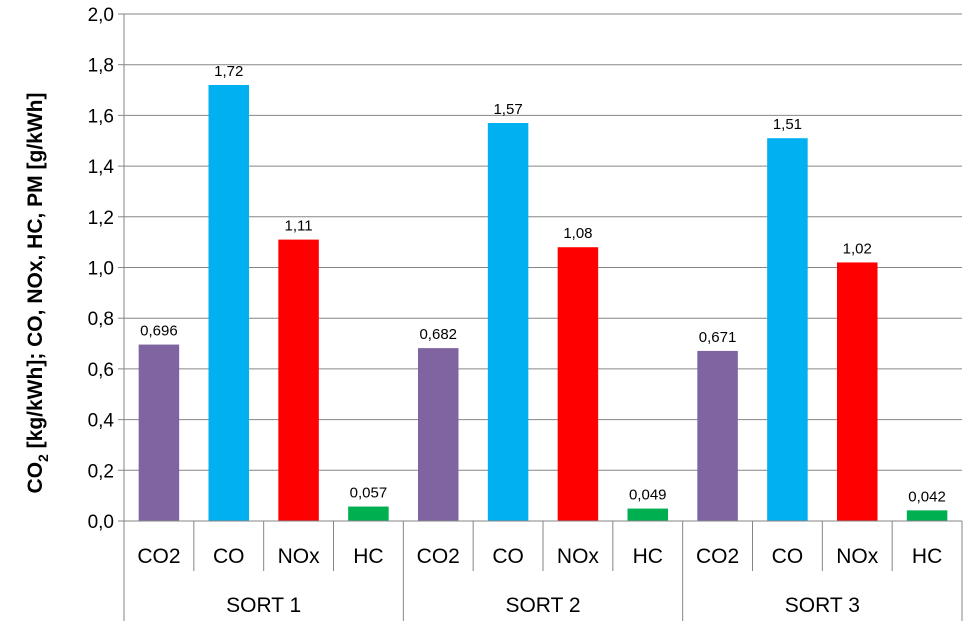  What do you see at coordinates (857, 248) in the screenshot?
I see `data-label: 1,02` at bounding box center [857, 248].